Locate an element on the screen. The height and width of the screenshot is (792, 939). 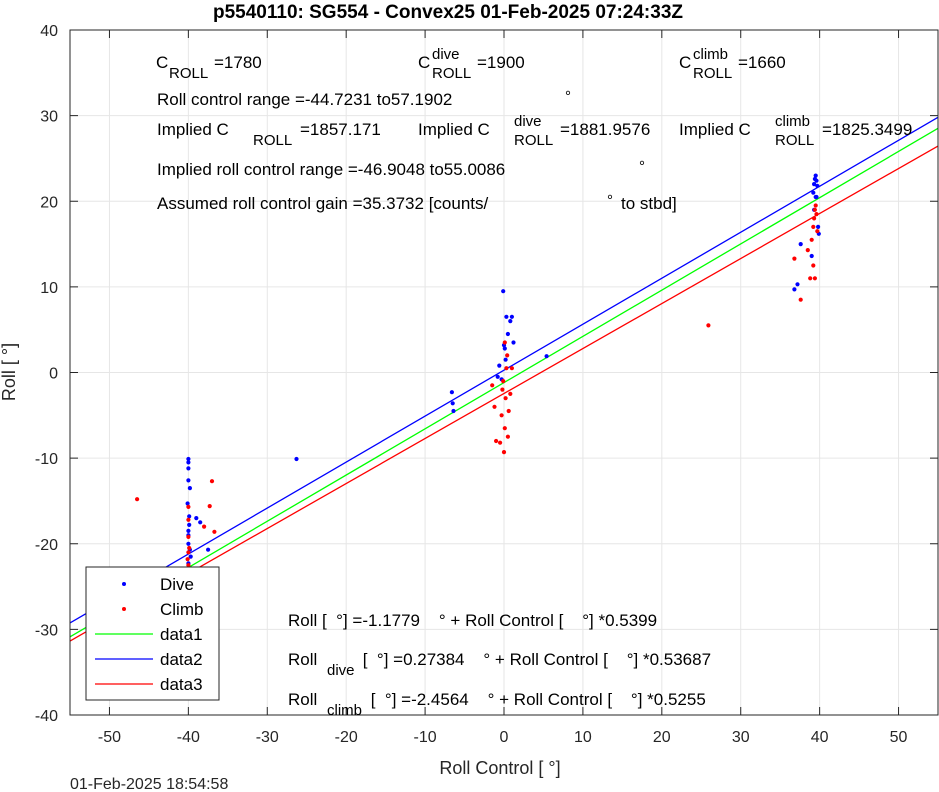
annotation-implied-c: Implied C ROLL =1857.171 is located at coordinates (269, 134).